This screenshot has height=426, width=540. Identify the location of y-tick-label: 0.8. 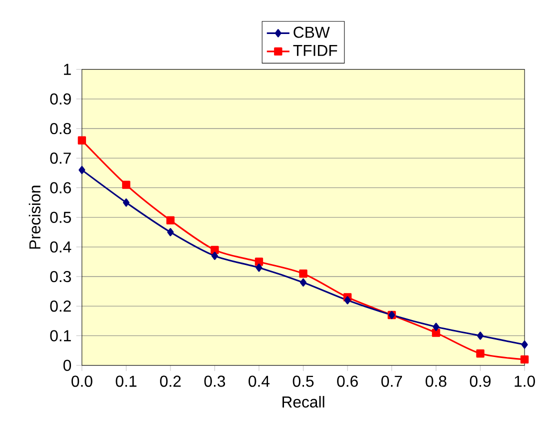
(60, 128).